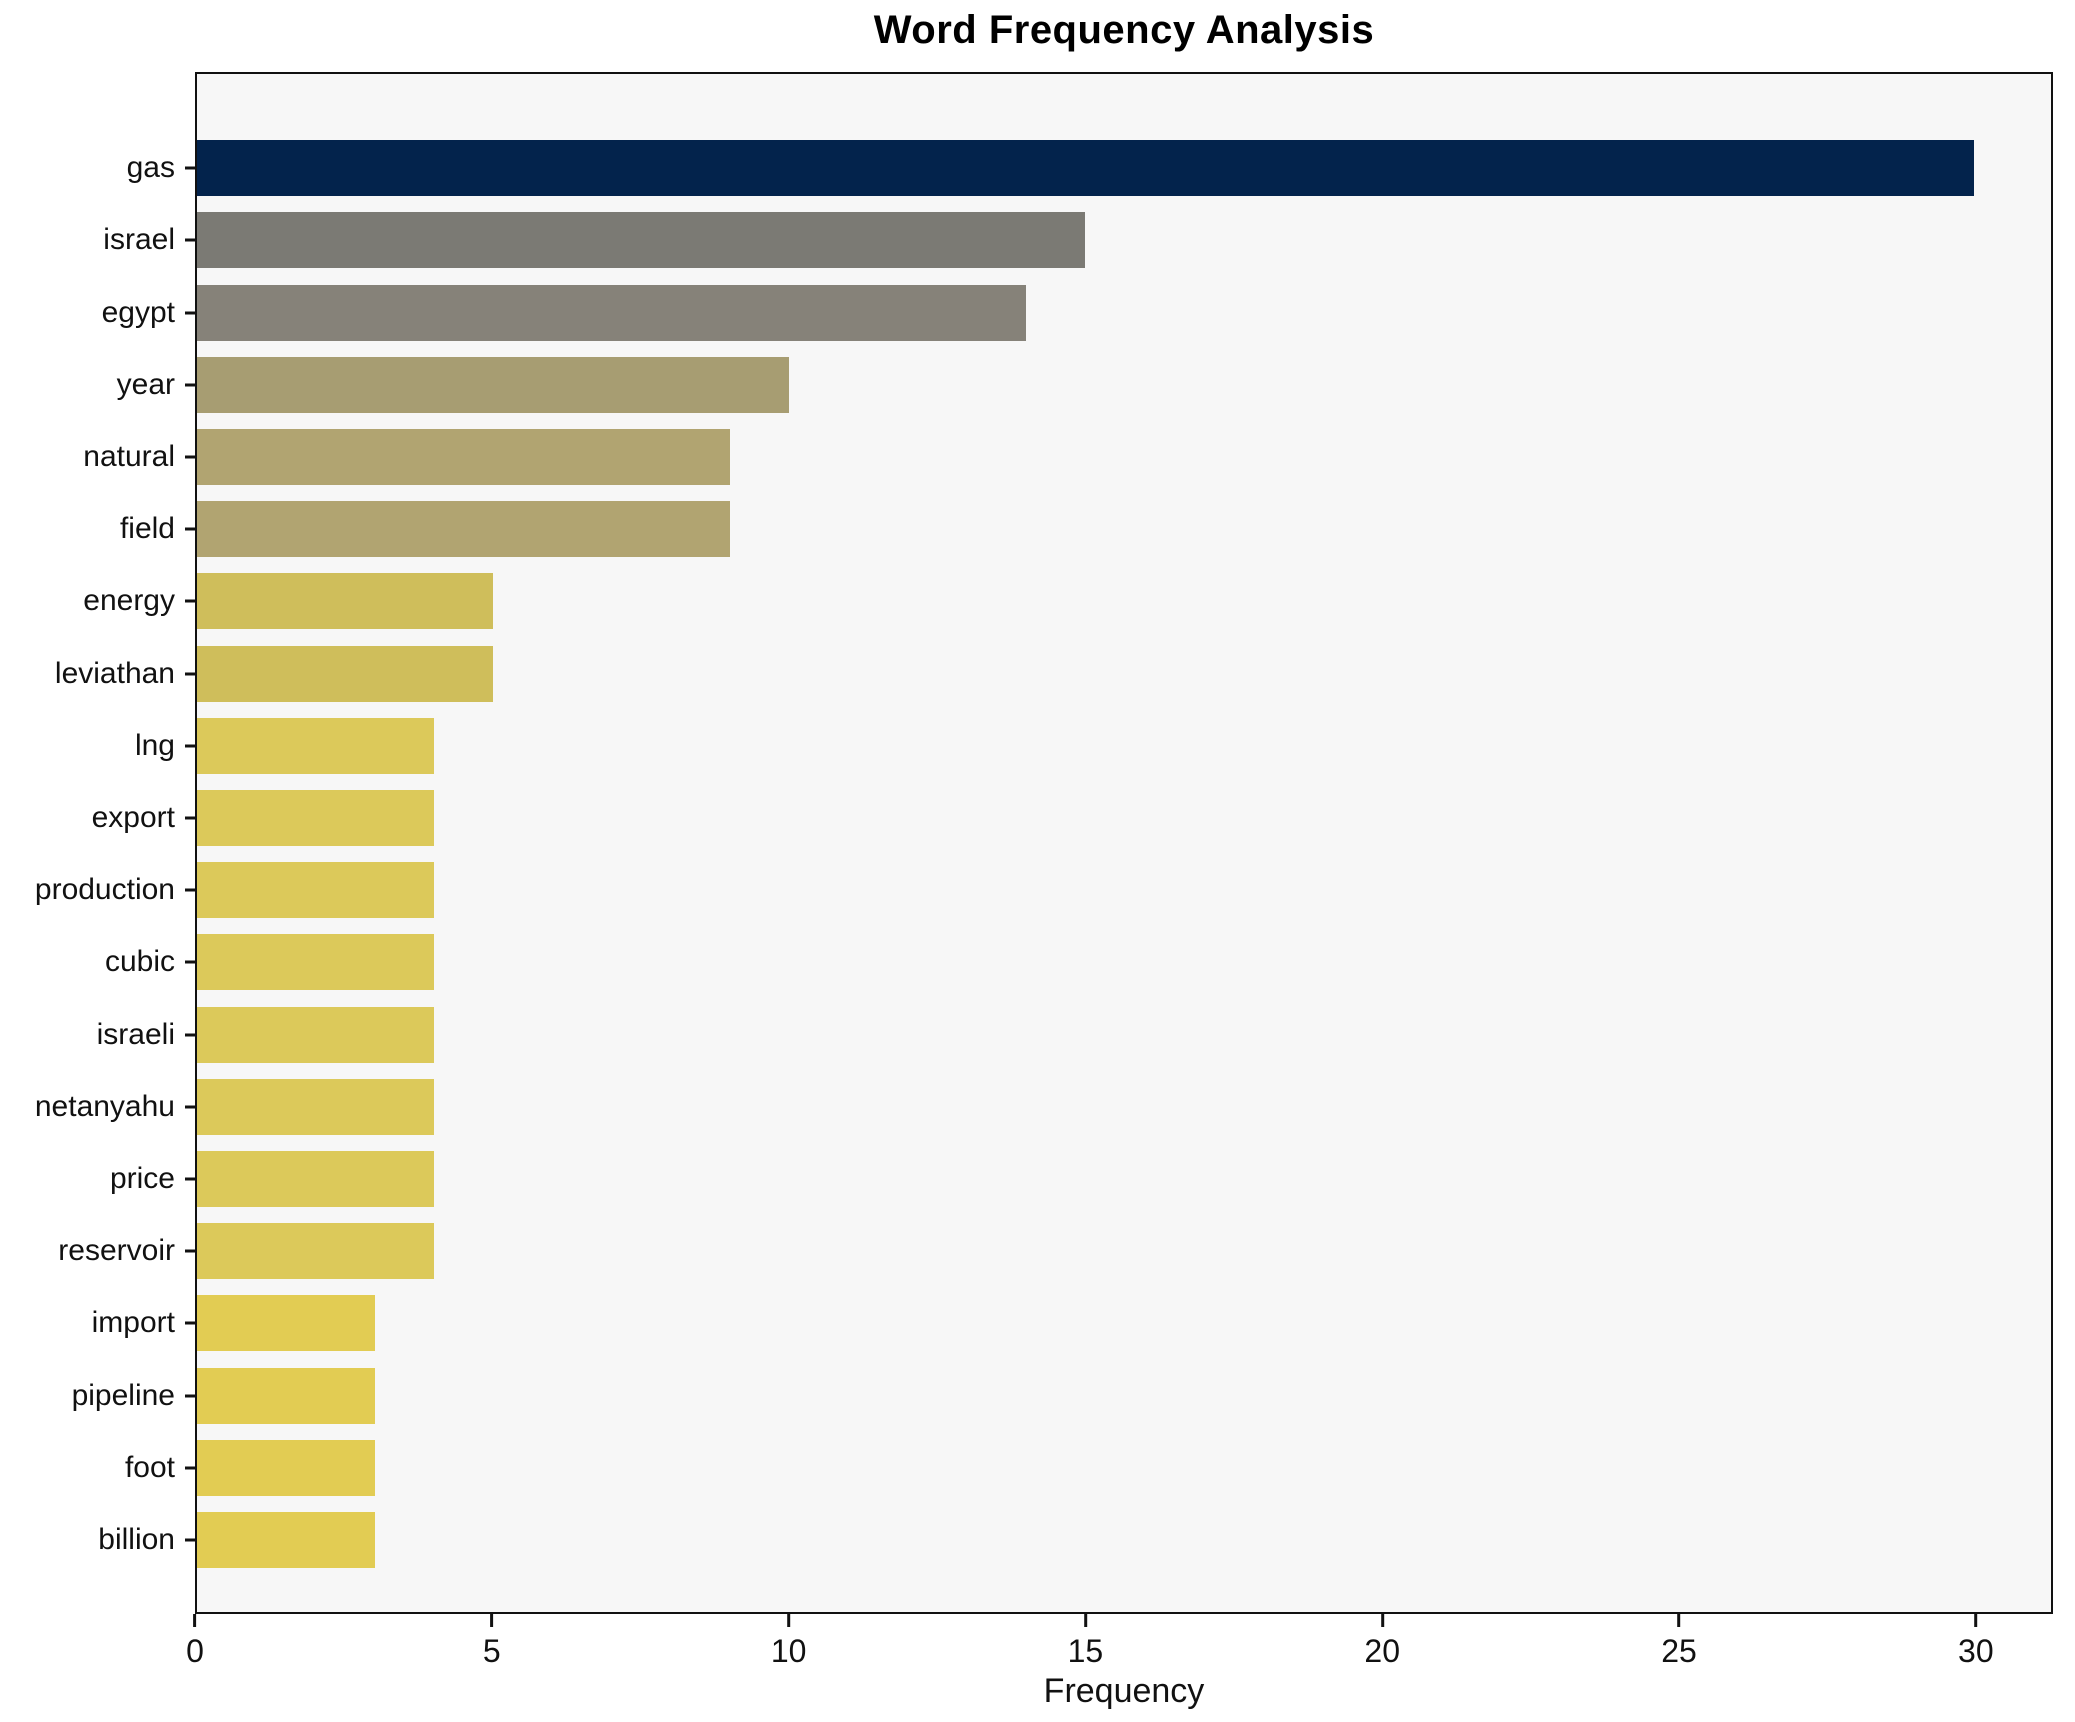 Image resolution: width=2075 pixels, height=1722 pixels. I want to click on x-axis-label: Frequency, so click(1124, 1691).